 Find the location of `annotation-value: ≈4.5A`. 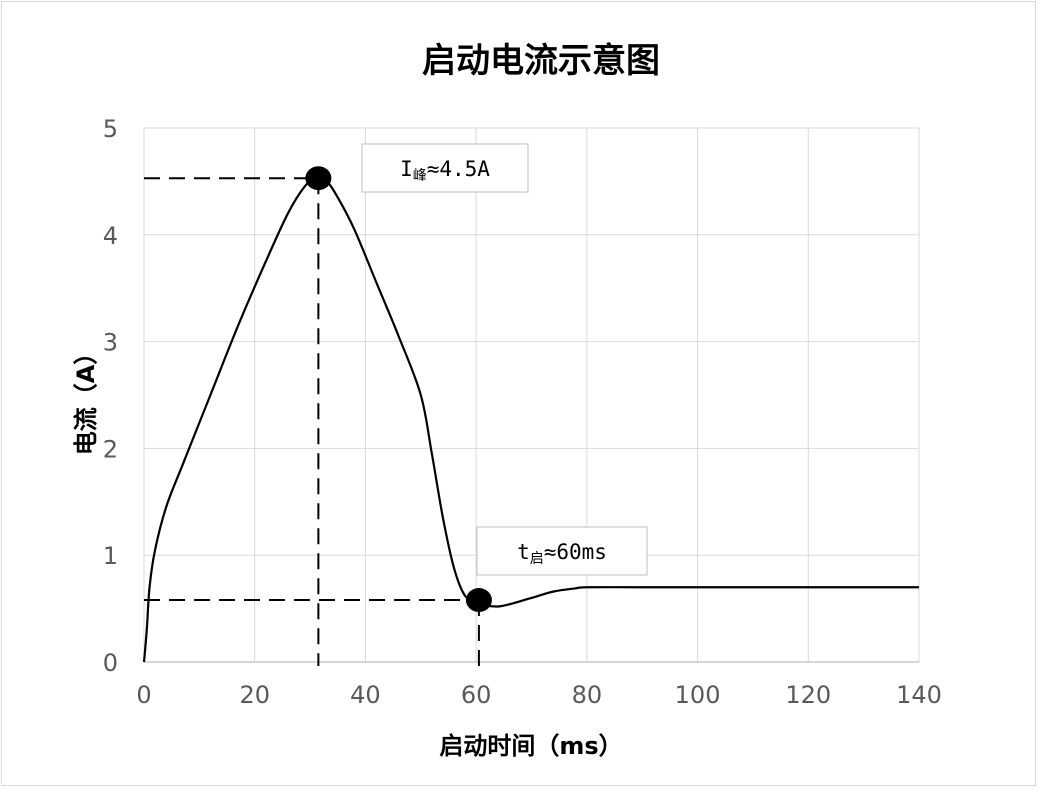

annotation-value: ≈4.5A is located at coordinates (459, 169).